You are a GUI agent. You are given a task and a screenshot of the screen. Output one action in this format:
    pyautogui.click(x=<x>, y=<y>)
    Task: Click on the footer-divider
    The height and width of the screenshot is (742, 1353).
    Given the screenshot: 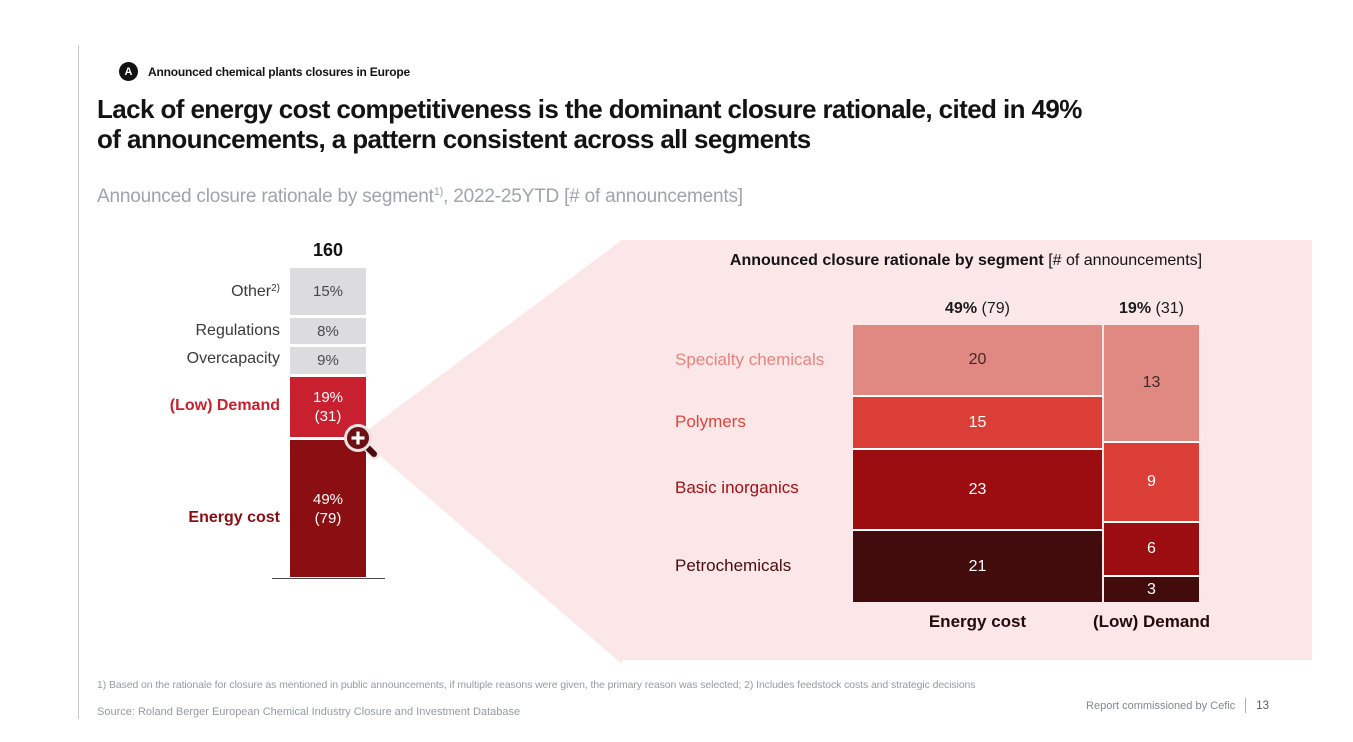 What is the action you would take?
    pyautogui.click(x=1246, y=705)
    